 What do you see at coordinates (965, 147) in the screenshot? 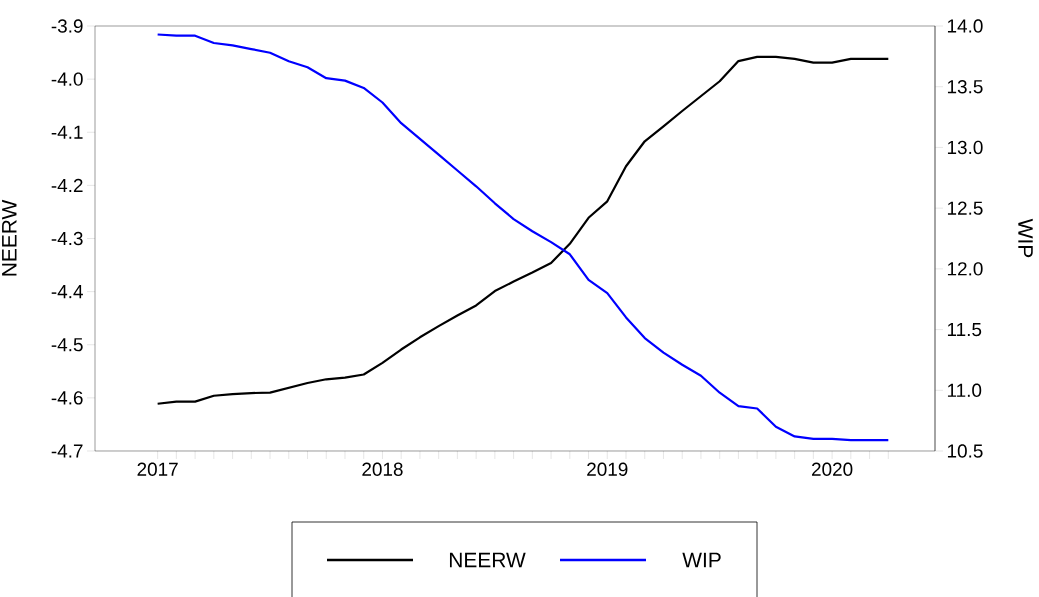
I see `y2-tick-label: 13.0` at bounding box center [965, 147].